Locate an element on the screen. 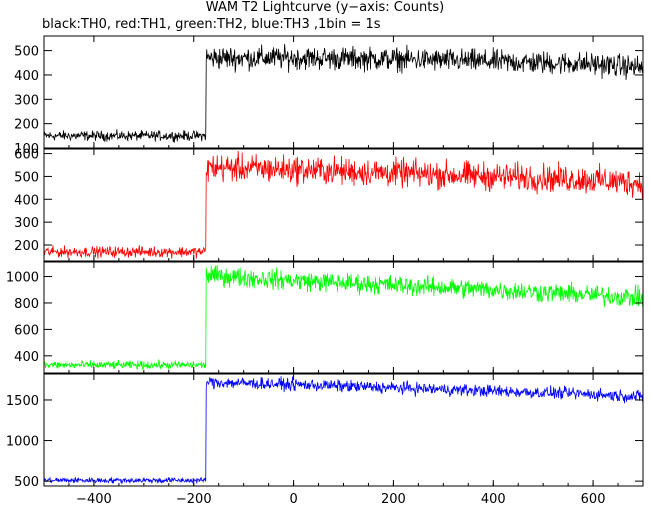 The height and width of the screenshot is (505, 650). panel-th1-ytick-label: 300 is located at coordinates (26, 223).